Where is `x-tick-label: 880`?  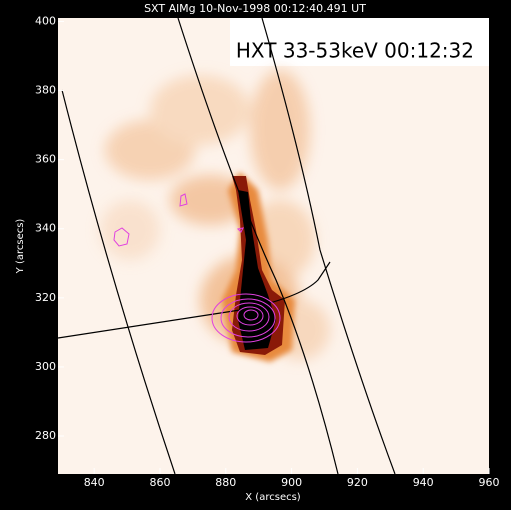
x-tick-label: 880 is located at coordinates (225, 482).